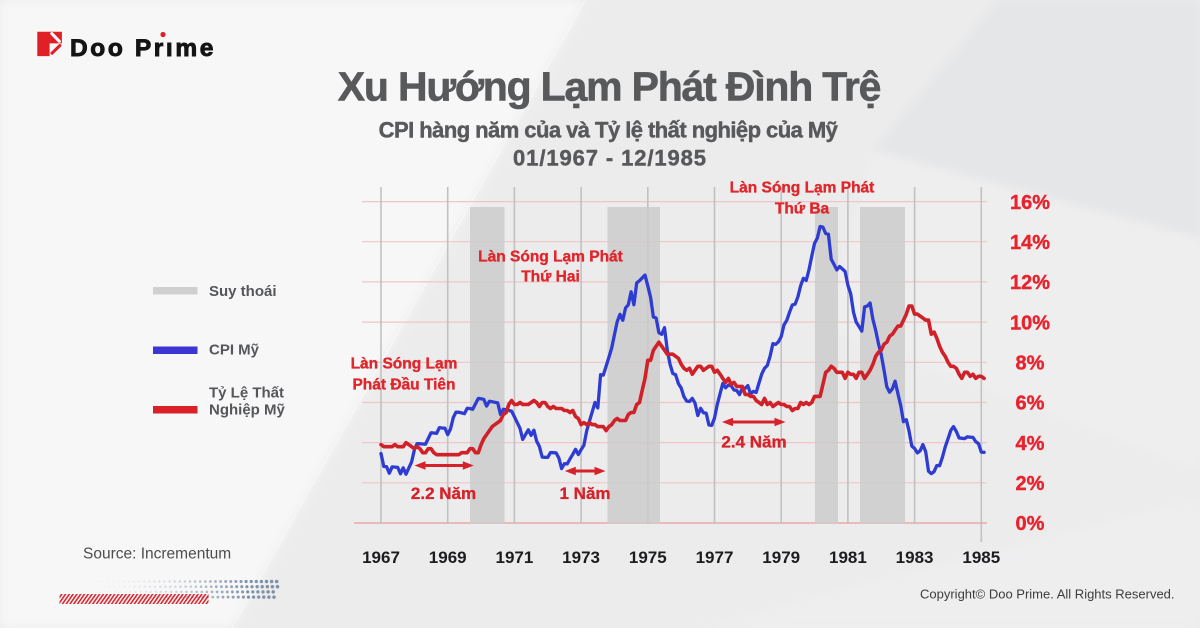 This screenshot has width=1200, height=628. I want to click on svg-text: Phát Đầu Tiên, so click(403, 385).